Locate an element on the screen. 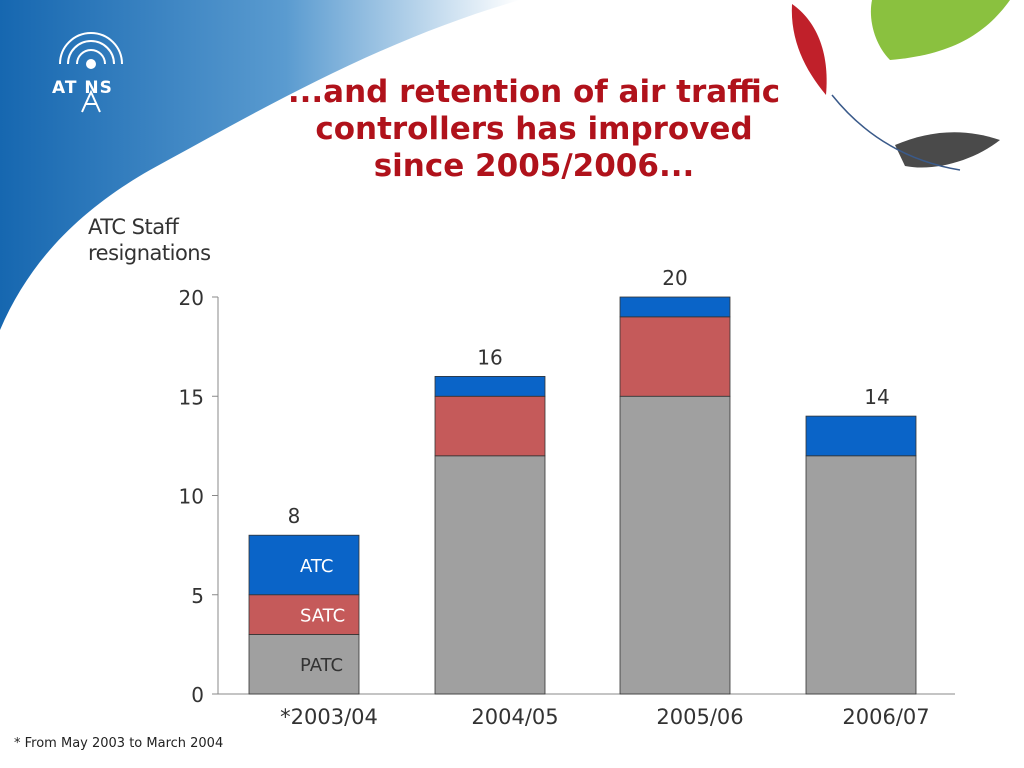 This screenshot has height=768, width=1024. title-line-1: ...and retention of air traffic is located at coordinates (534, 92).